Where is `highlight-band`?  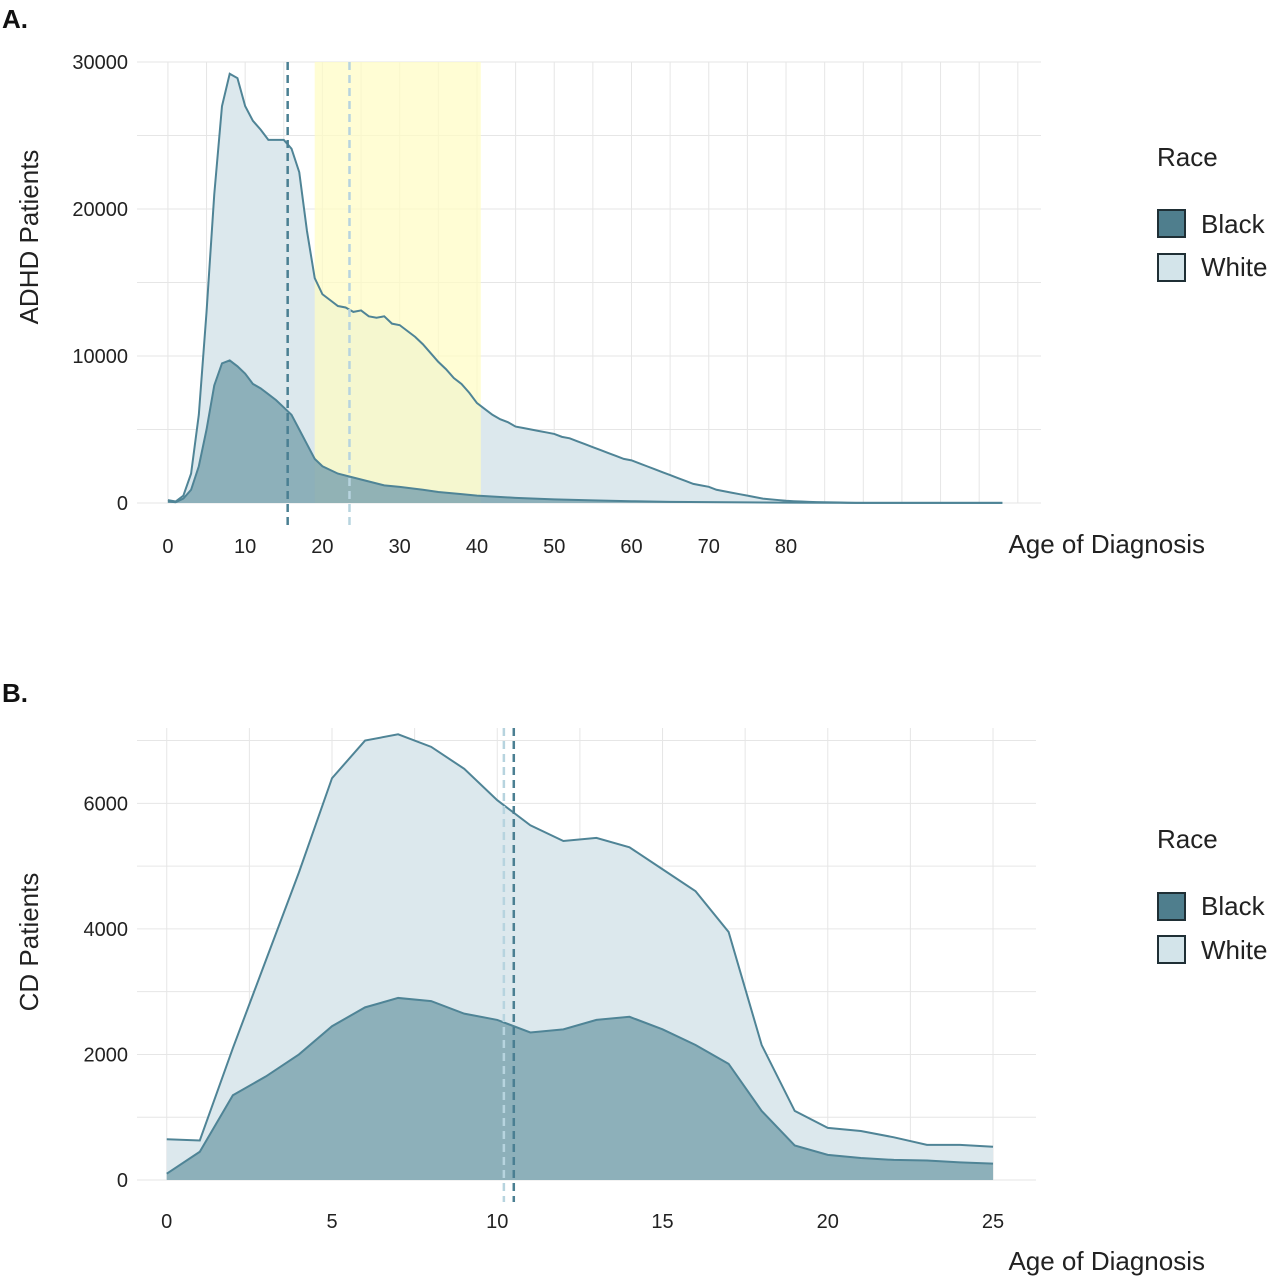
highlight-band is located at coordinates (397, 282).